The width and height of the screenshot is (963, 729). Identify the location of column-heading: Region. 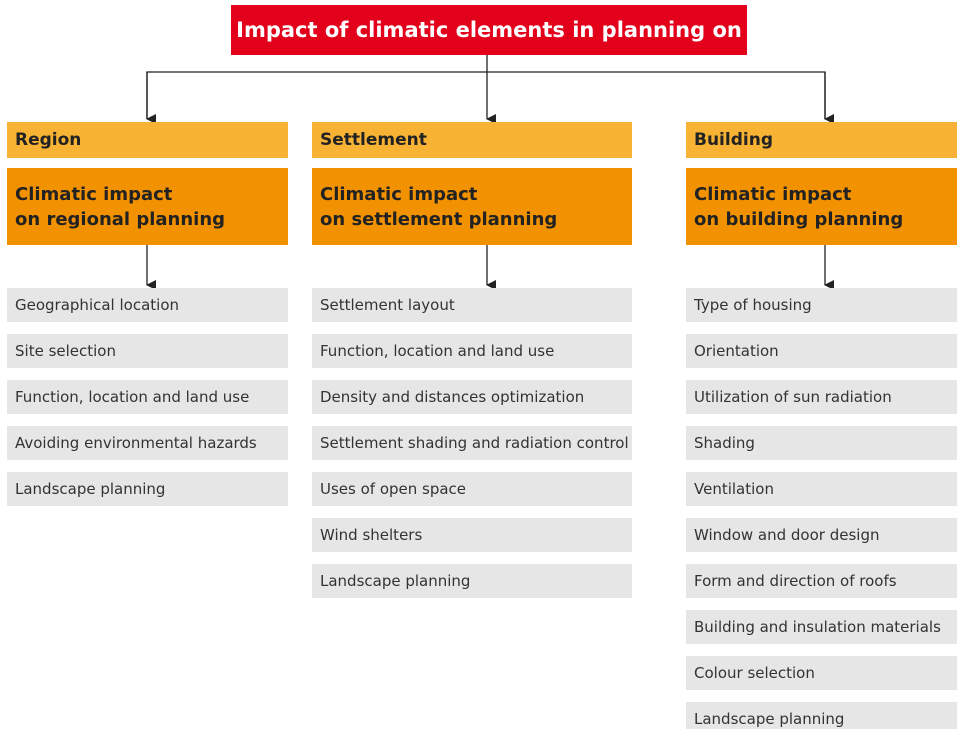
(147, 140).